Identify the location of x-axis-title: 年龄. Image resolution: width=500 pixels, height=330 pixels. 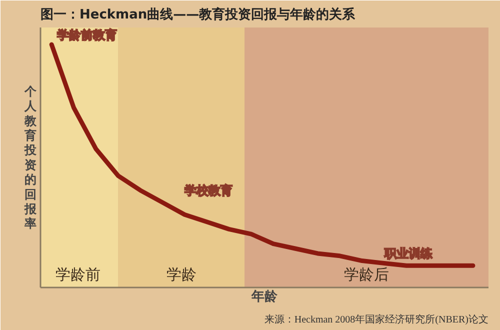
(264, 297).